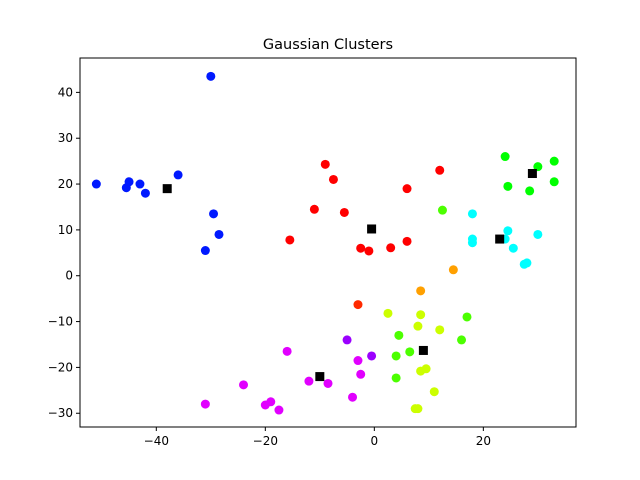  What do you see at coordinates (265, 441) in the screenshot?
I see `x-tick-label: −20` at bounding box center [265, 441].